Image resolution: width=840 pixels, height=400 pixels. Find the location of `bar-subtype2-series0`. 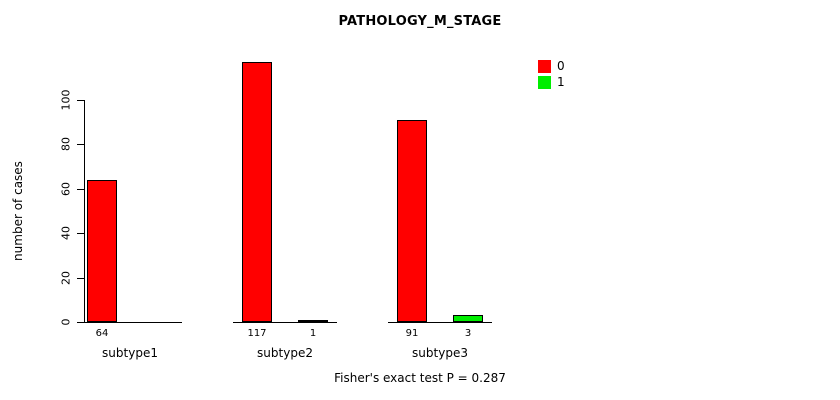

bar-subtype2-series0 is located at coordinates (257, 192).